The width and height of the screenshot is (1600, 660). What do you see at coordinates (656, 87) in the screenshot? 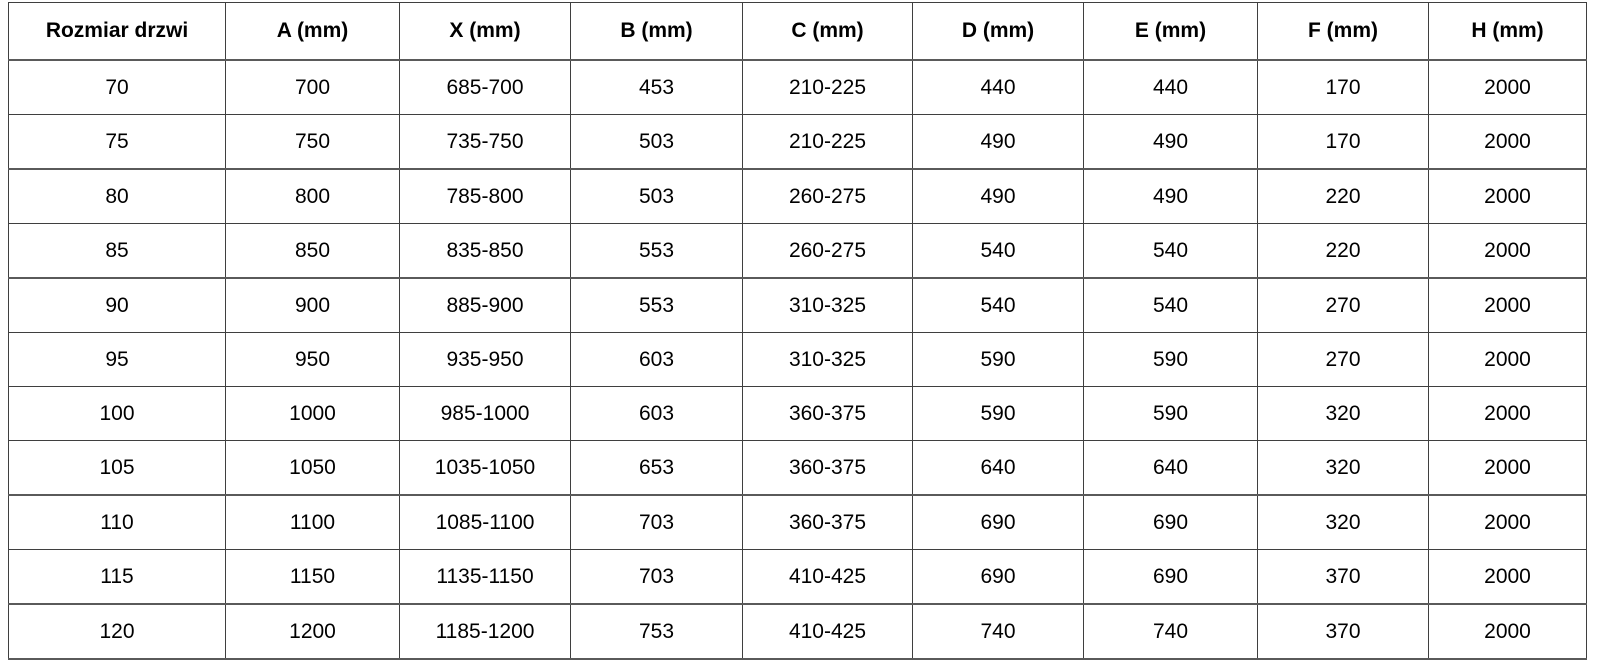
I see `cell-b: 453` at bounding box center [656, 87].